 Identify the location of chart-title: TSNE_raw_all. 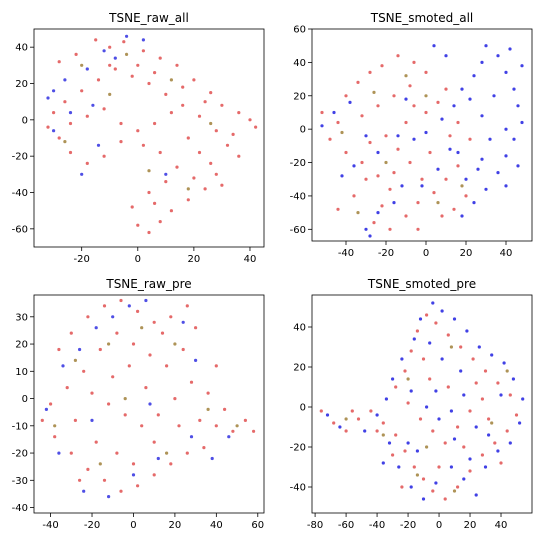
(148, 18).